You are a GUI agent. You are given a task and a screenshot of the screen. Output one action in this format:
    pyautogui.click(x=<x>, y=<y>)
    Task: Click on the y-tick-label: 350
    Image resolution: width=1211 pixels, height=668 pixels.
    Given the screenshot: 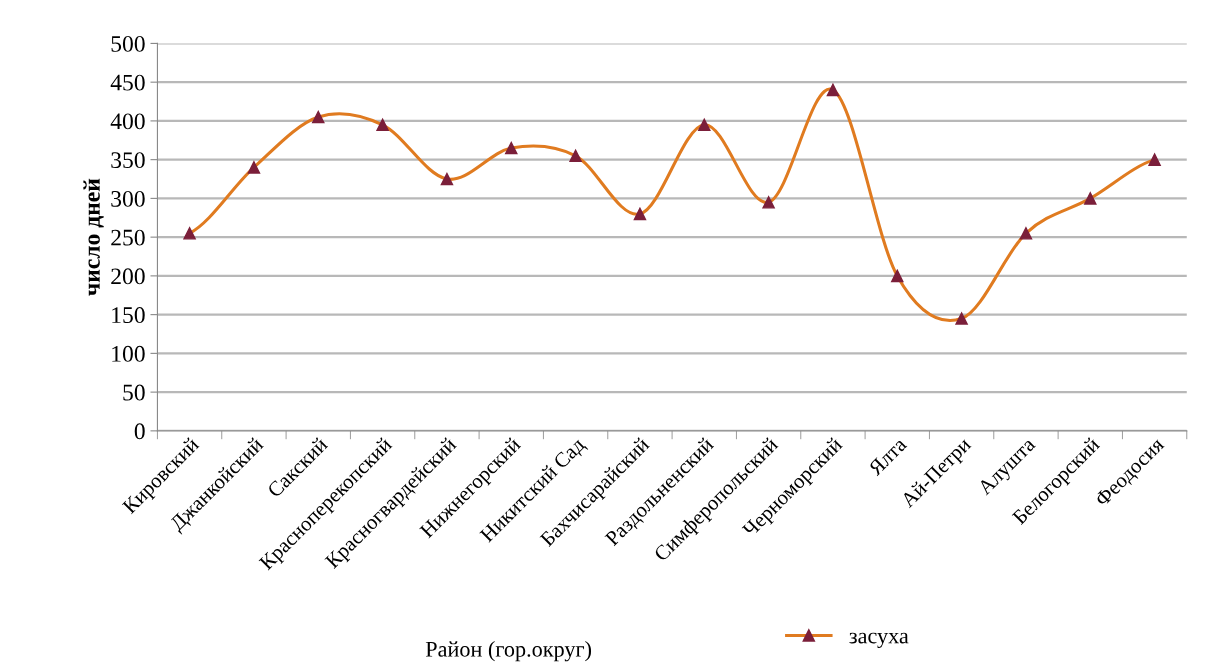 What is the action you would take?
    pyautogui.click(x=128, y=160)
    